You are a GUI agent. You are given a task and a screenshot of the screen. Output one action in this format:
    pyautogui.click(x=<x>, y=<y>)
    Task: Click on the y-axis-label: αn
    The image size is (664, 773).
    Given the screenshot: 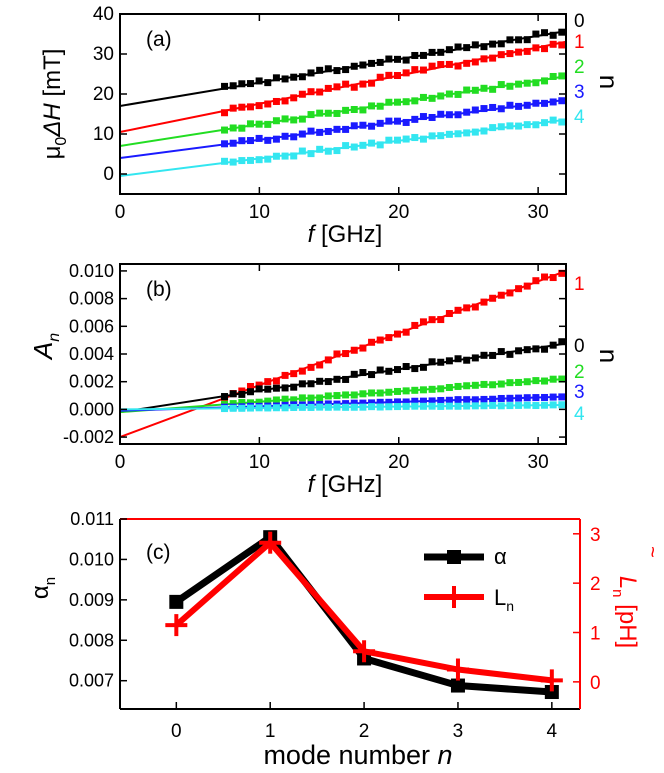 What is the action you would take?
    pyautogui.click(x=43, y=588)
    